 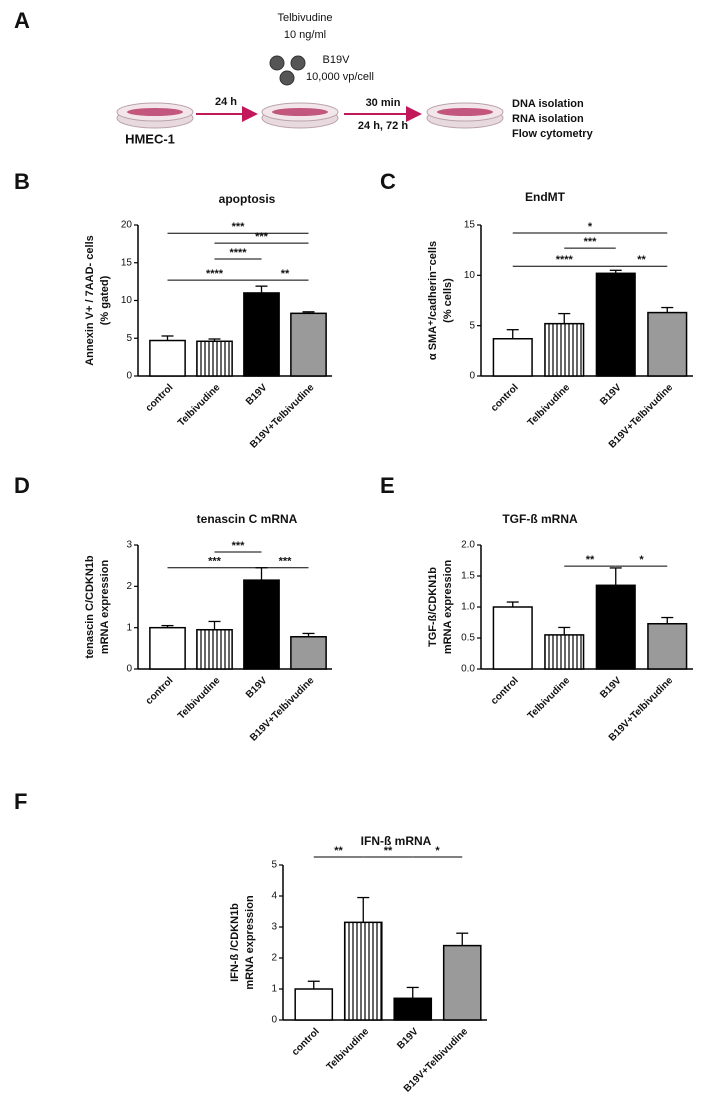 What do you see at coordinates (22, 20) in the screenshot?
I see `panel-letter: A` at bounding box center [22, 20].